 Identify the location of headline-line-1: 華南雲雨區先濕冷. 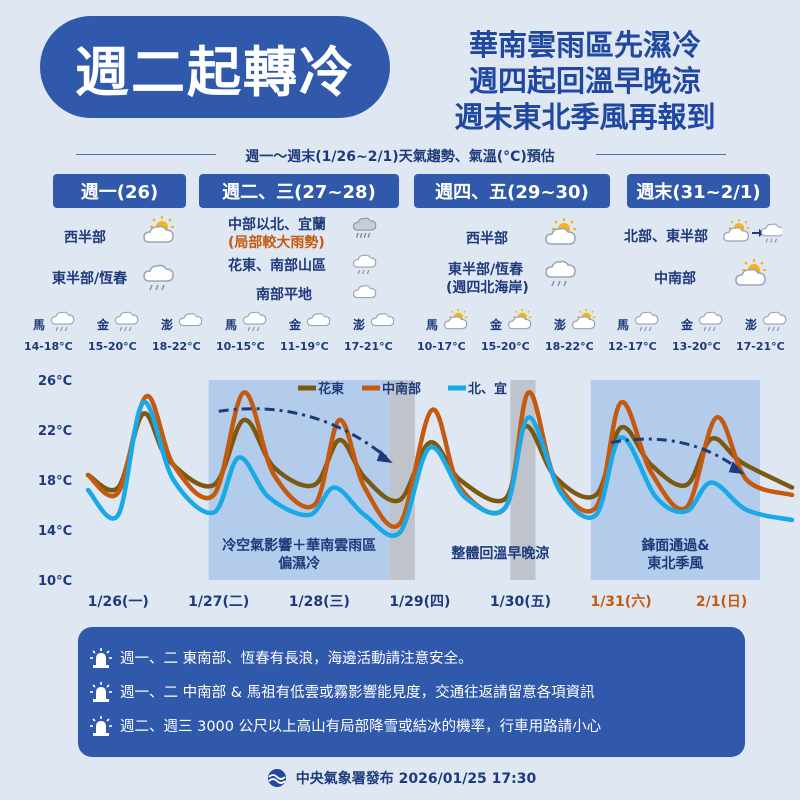
(584, 45).